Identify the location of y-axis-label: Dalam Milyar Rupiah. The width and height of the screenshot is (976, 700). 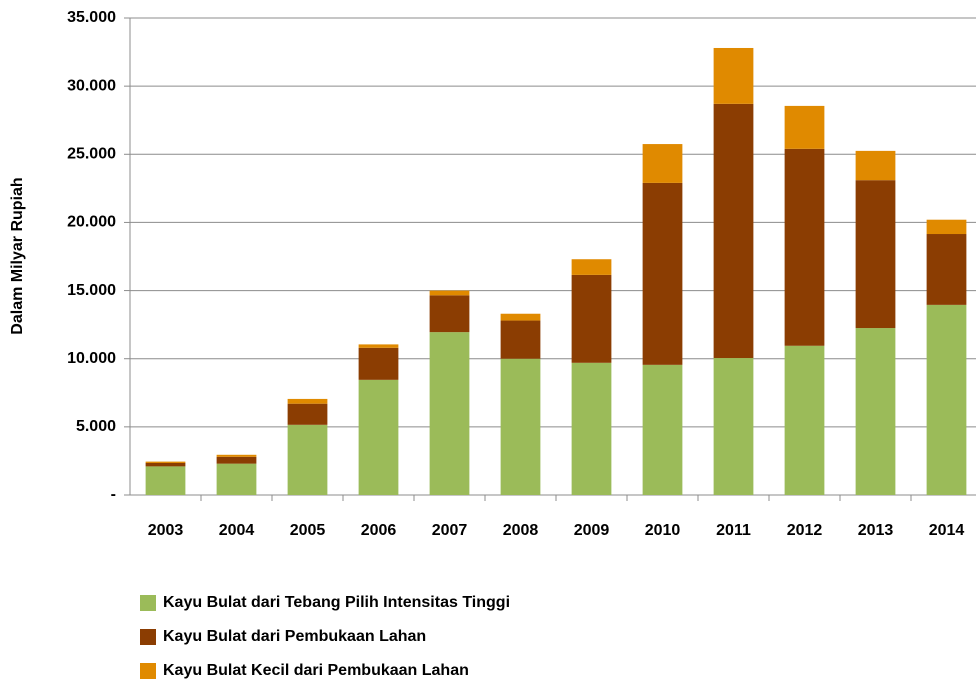
(17, 255).